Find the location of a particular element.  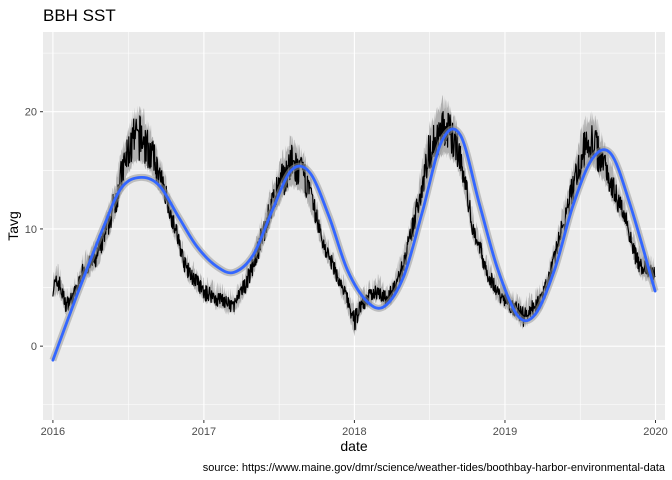

y-tick-label: 0 is located at coordinates (34, 347).